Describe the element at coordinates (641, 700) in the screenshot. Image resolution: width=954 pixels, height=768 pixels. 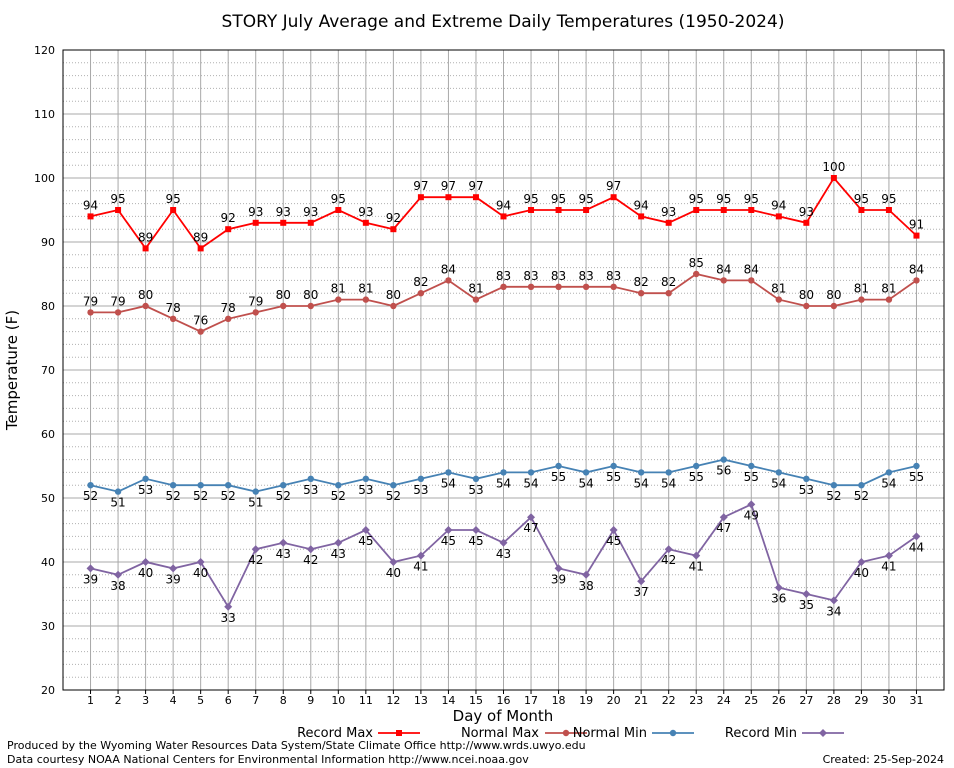
I see `x-tick-label: 21` at that location.